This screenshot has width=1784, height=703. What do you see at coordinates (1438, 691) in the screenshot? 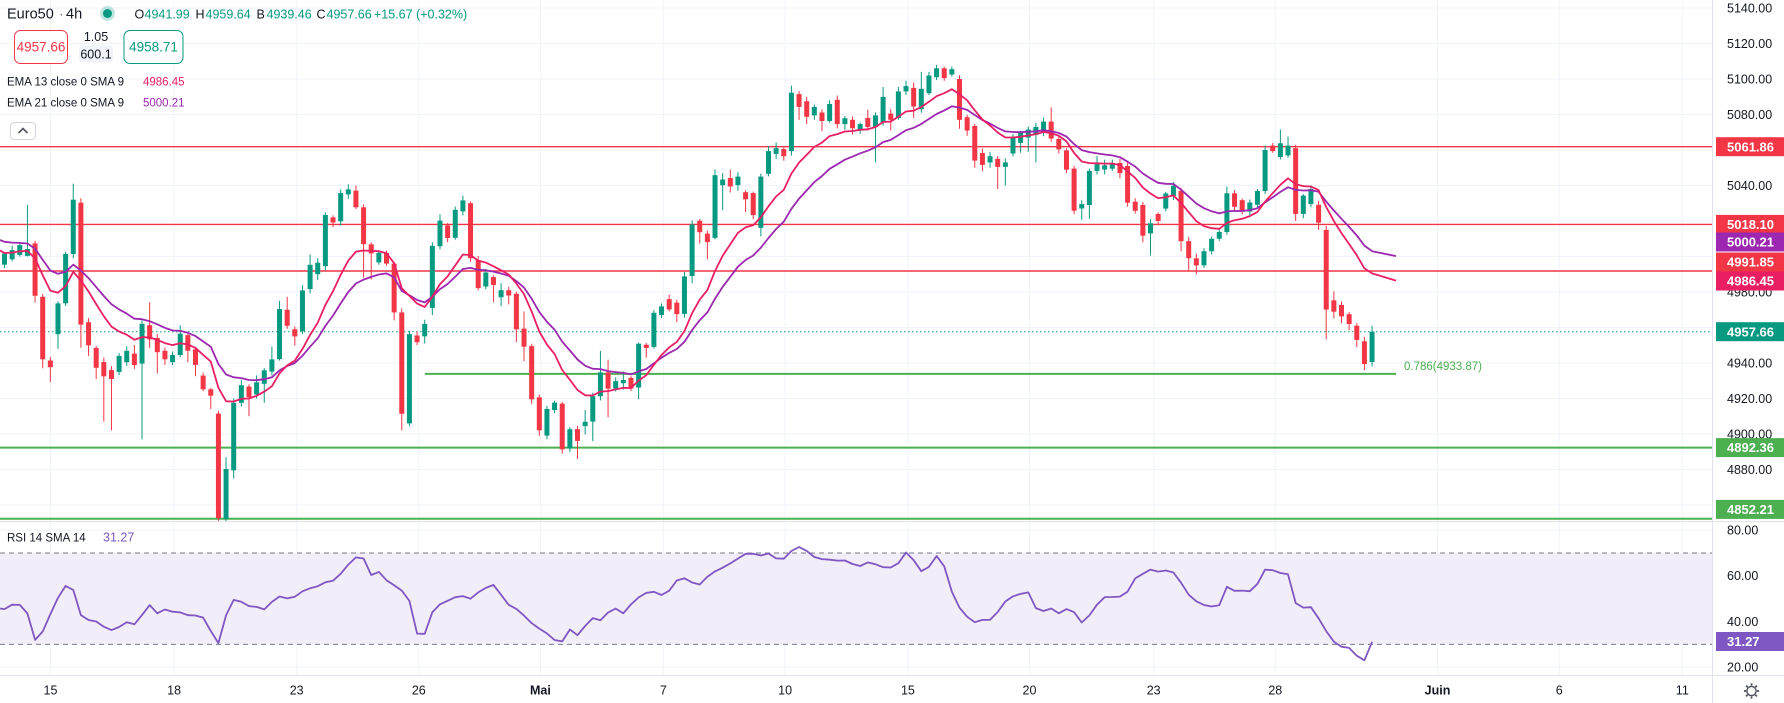
I see `svg-text: Juin` at bounding box center [1438, 691].